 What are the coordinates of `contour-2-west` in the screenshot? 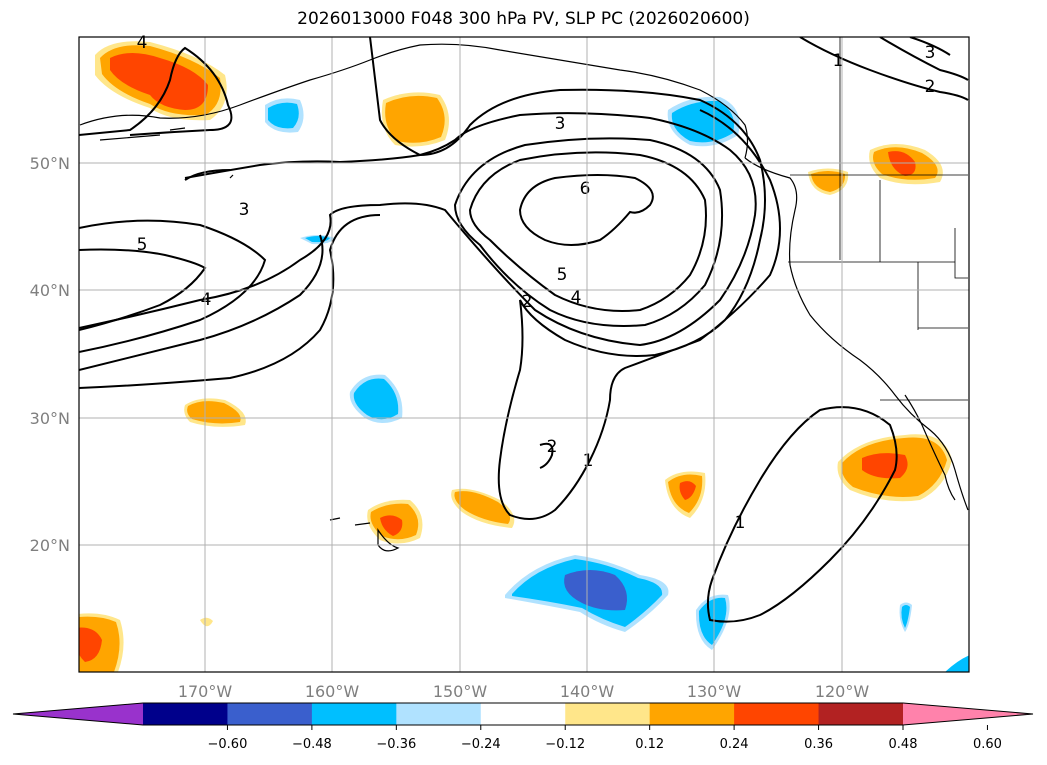 It's located at (230, 301).